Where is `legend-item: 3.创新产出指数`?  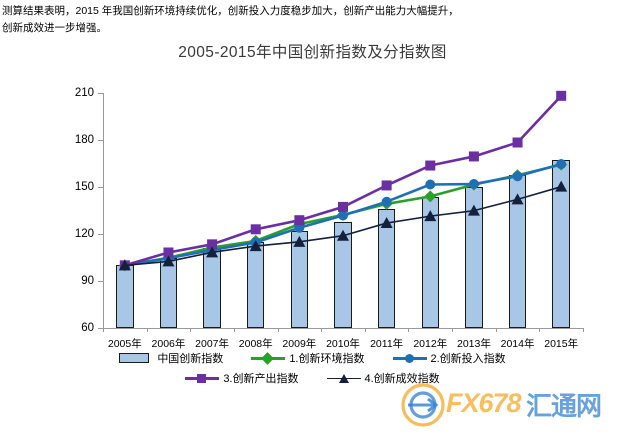 legend-item: 3.创新产出指数 is located at coordinates (242, 378).